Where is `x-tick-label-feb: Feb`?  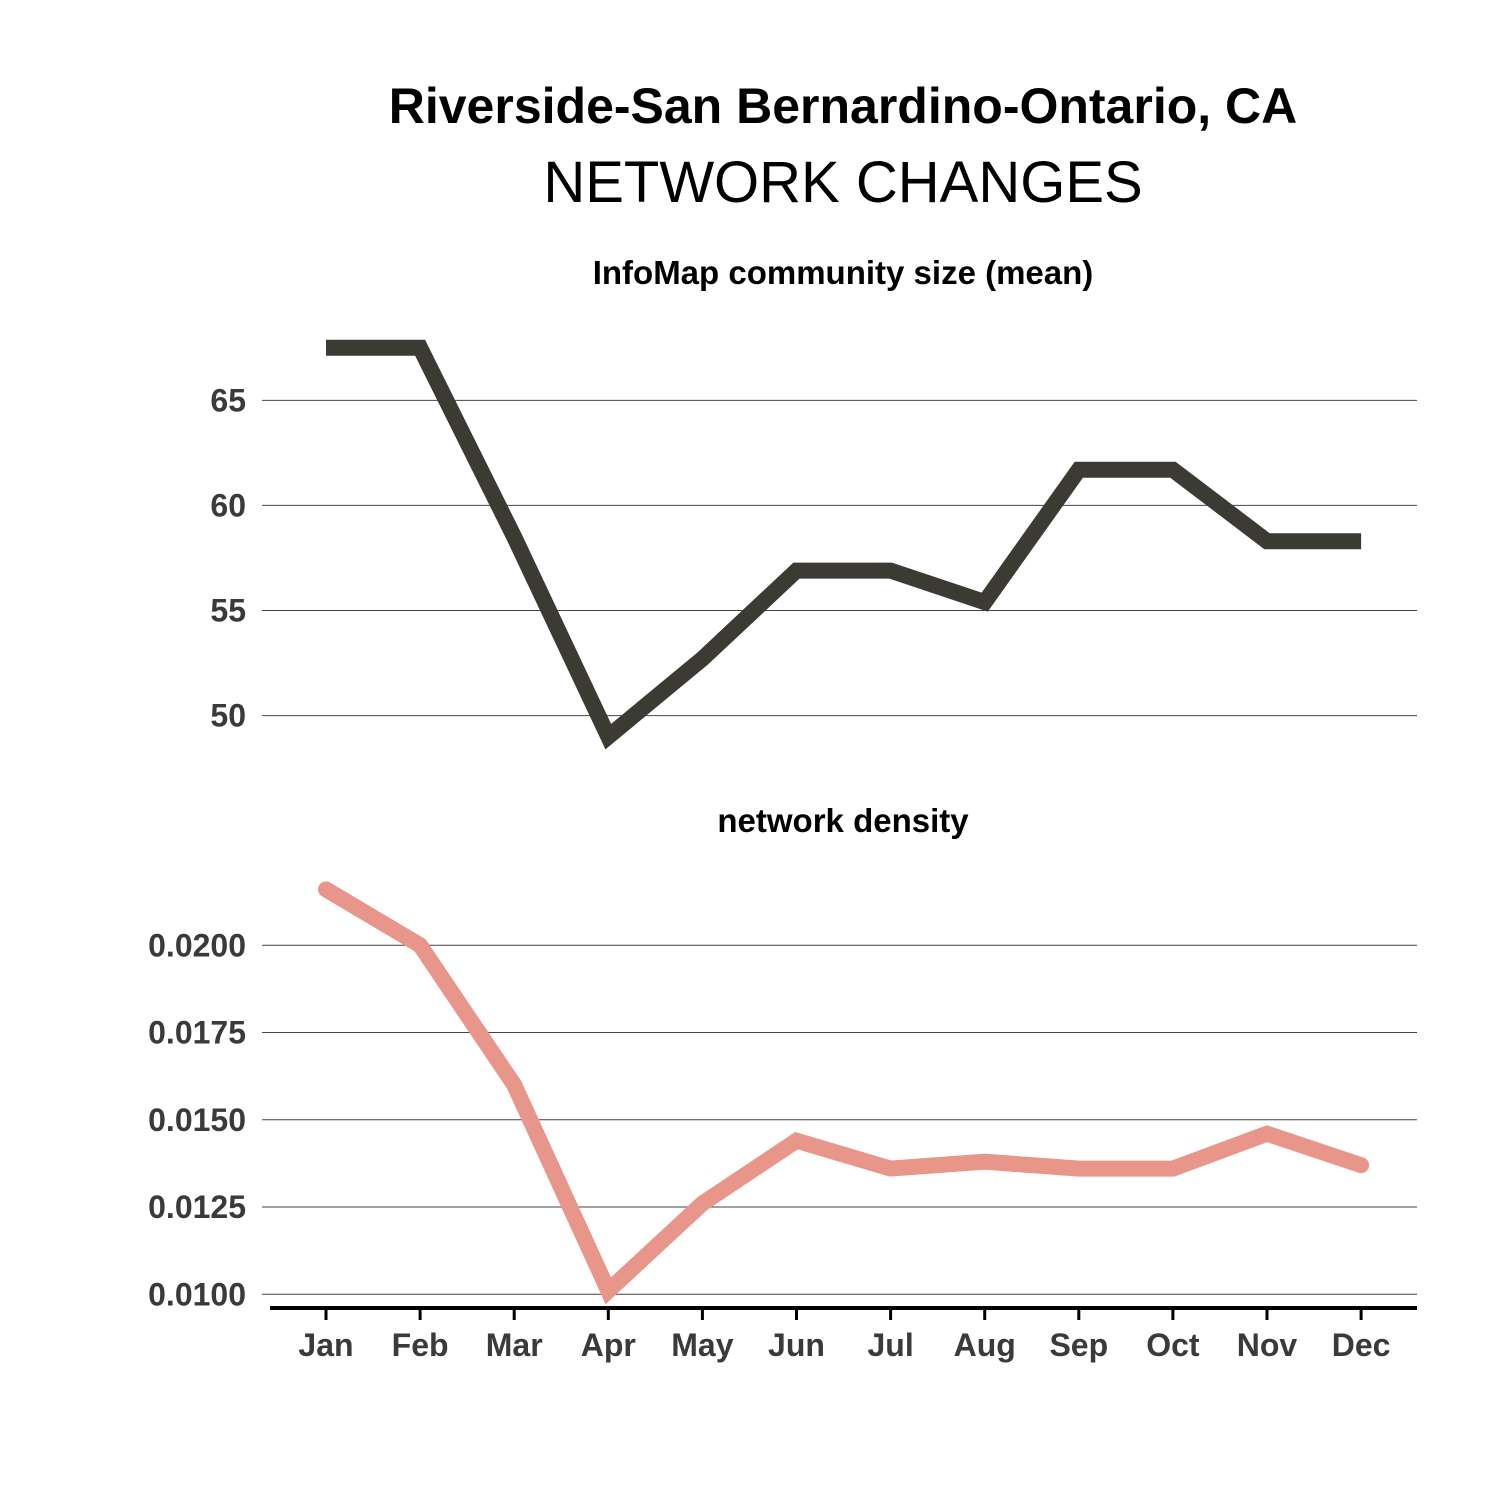
x-tick-label-feb: Feb is located at coordinates (420, 1345).